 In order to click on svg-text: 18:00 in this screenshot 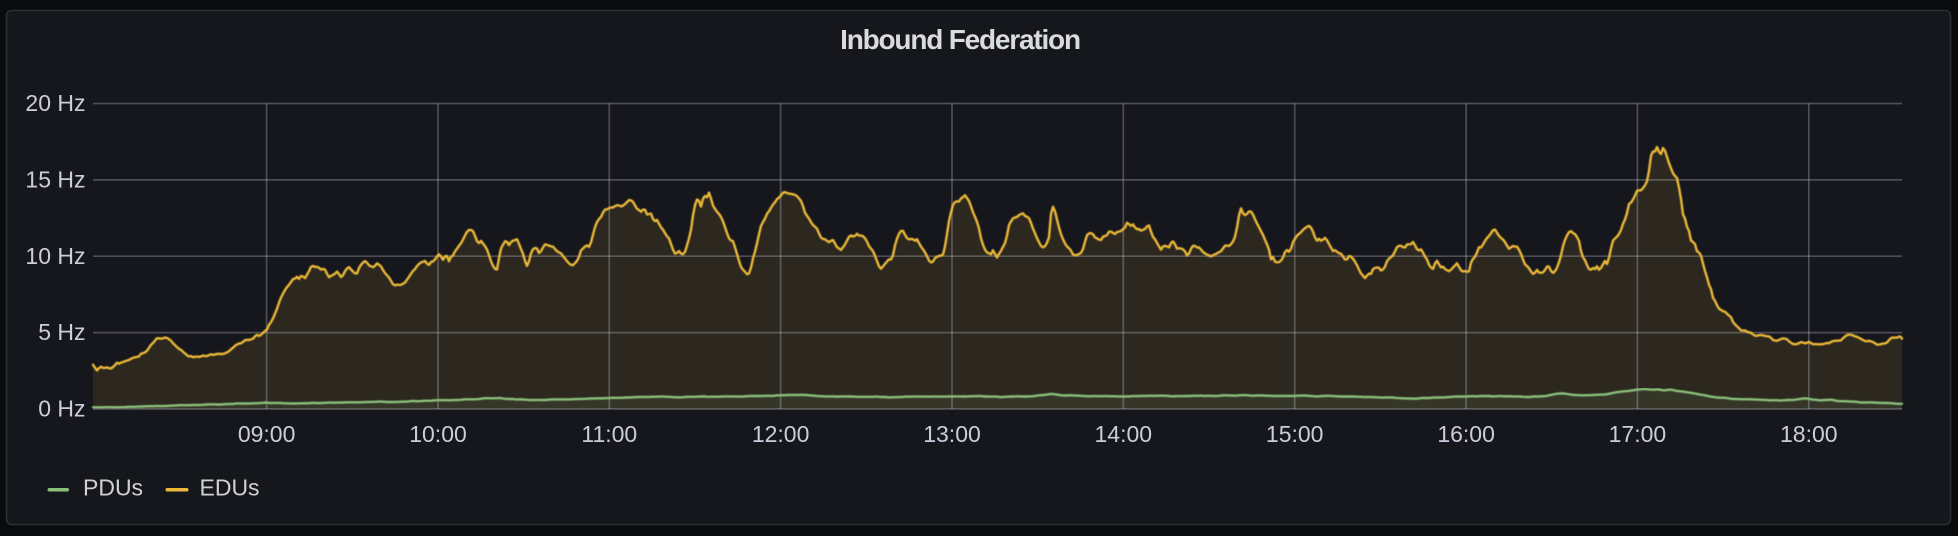, I will do `click(1809, 434)`.